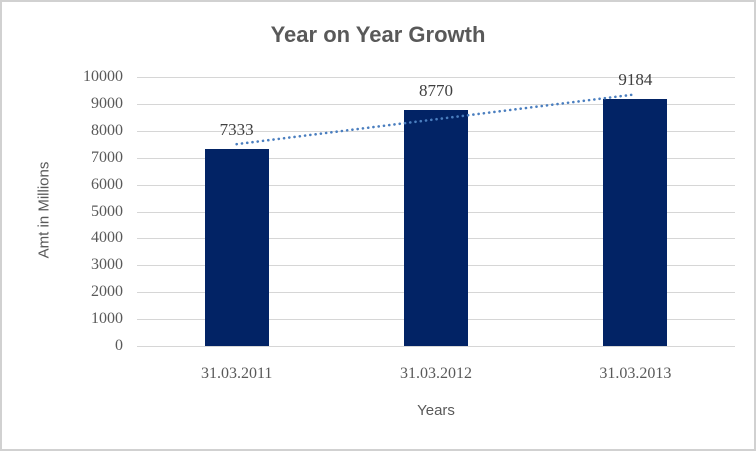 Image resolution: width=756 pixels, height=451 pixels. What do you see at coordinates (107, 130) in the screenshot?
I see `y-tick-label: 8000` at bounding box center [107, 130].